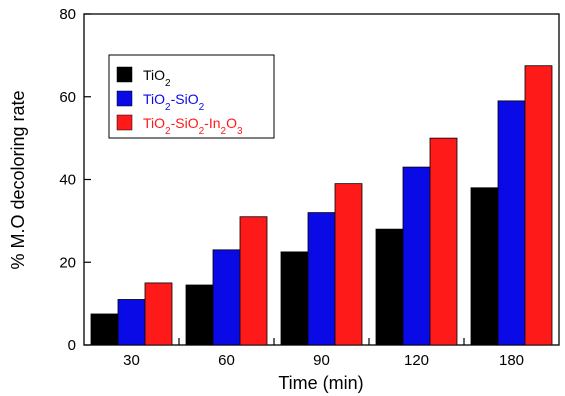  What do you see at coordinates (72, 345) in the screenshot?
I see `y-tick-label: 0` at bounding box center [72, 345].